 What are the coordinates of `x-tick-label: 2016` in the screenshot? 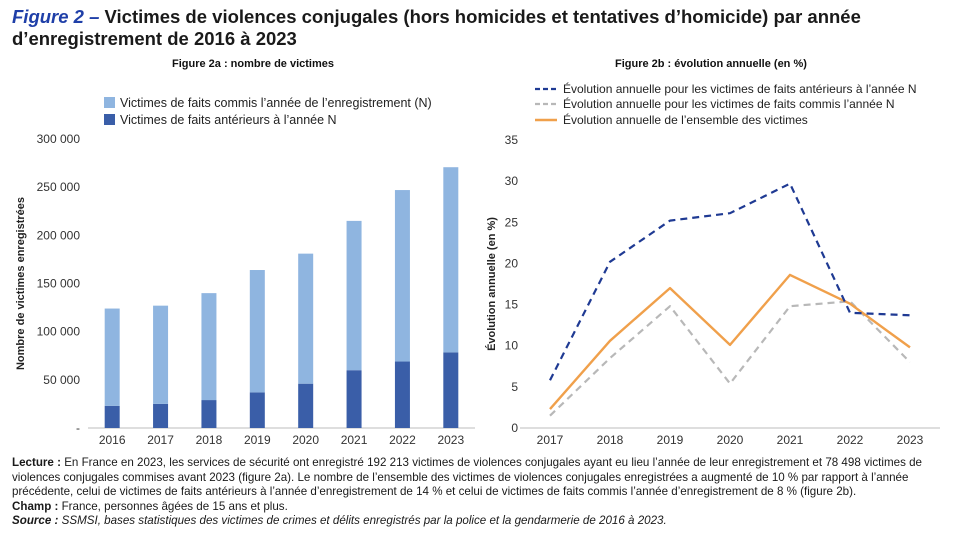 It's located at (112, 440).